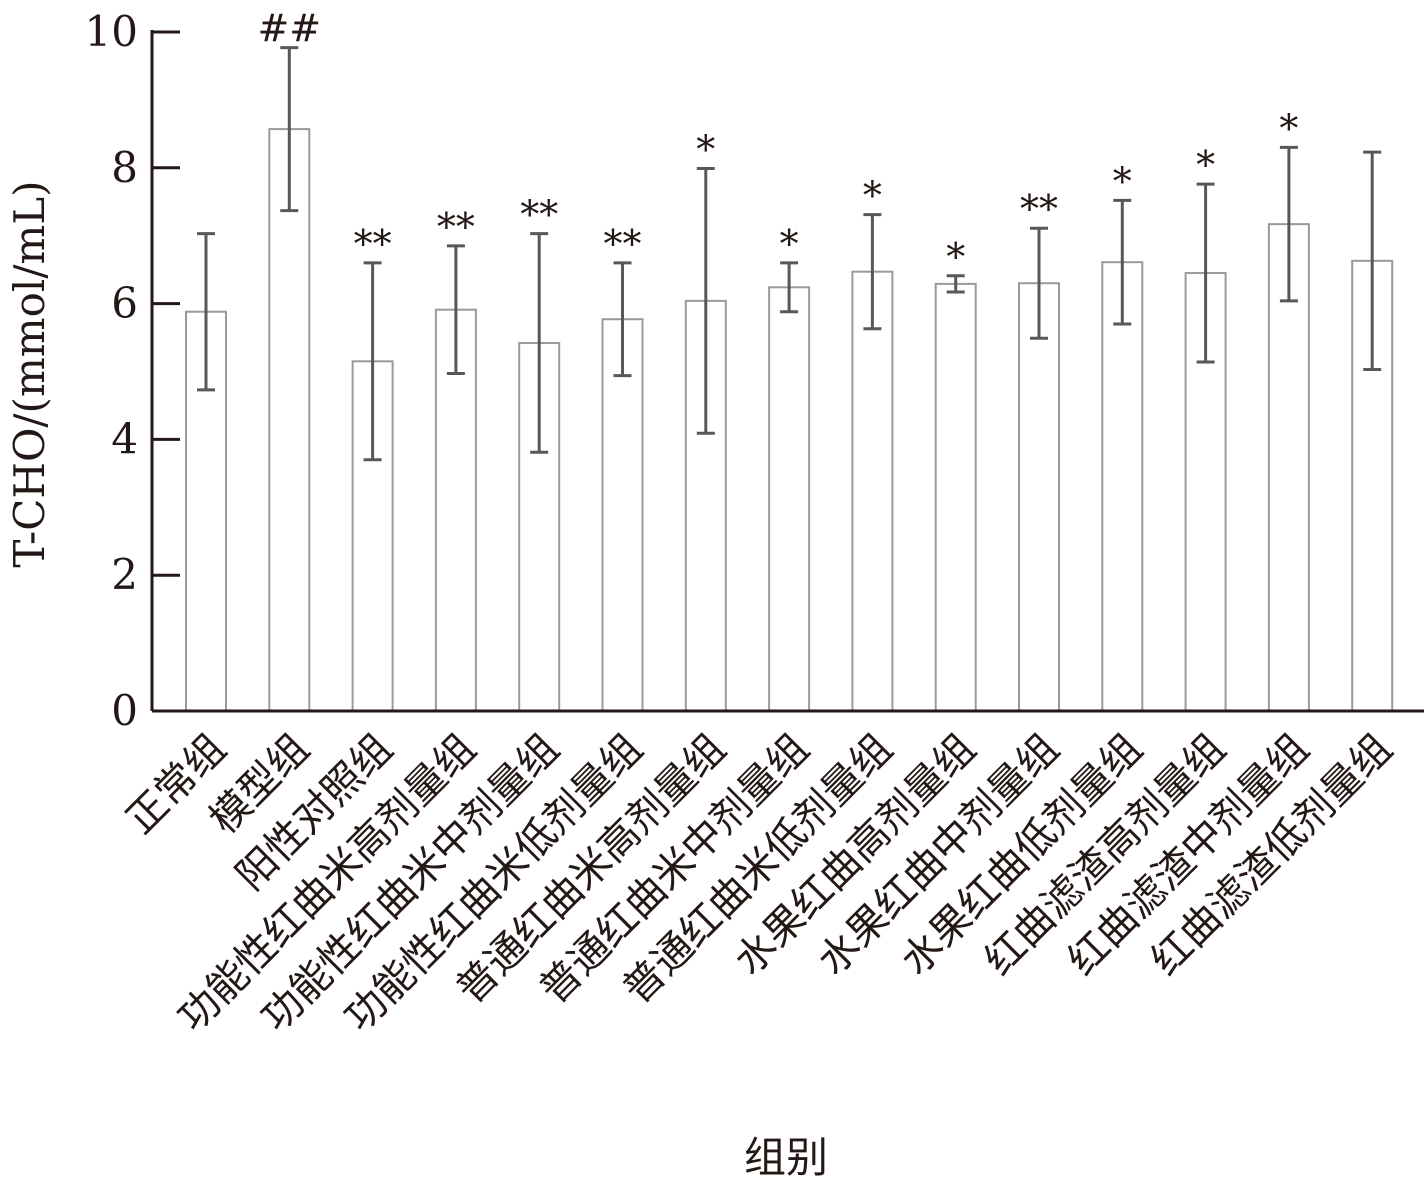 The width and height of the screenshot is (1426, 1183). I want to click on y-tick-label: 6, so click(124, 303).